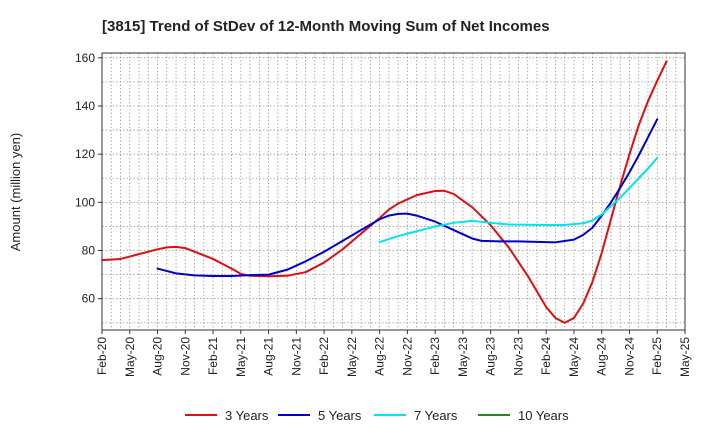 Image resolution: width=720 pixels, height=440 pixels. What do you see at coordinates (352, 357) in the screenshot?
I see `x-tick-label: May-22` at bounding box center [352, 357].